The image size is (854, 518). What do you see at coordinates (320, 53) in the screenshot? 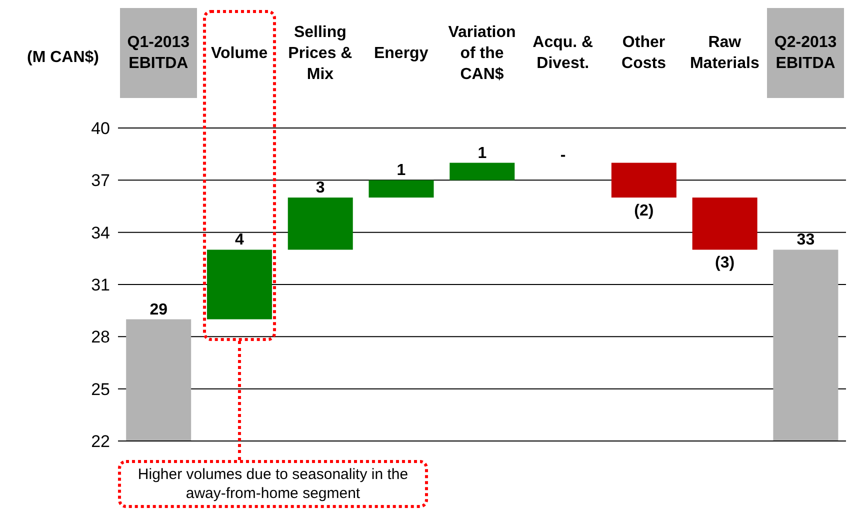
I see `x-tick-label: Selling Prices & Mix` at bounding box center [320, 53].